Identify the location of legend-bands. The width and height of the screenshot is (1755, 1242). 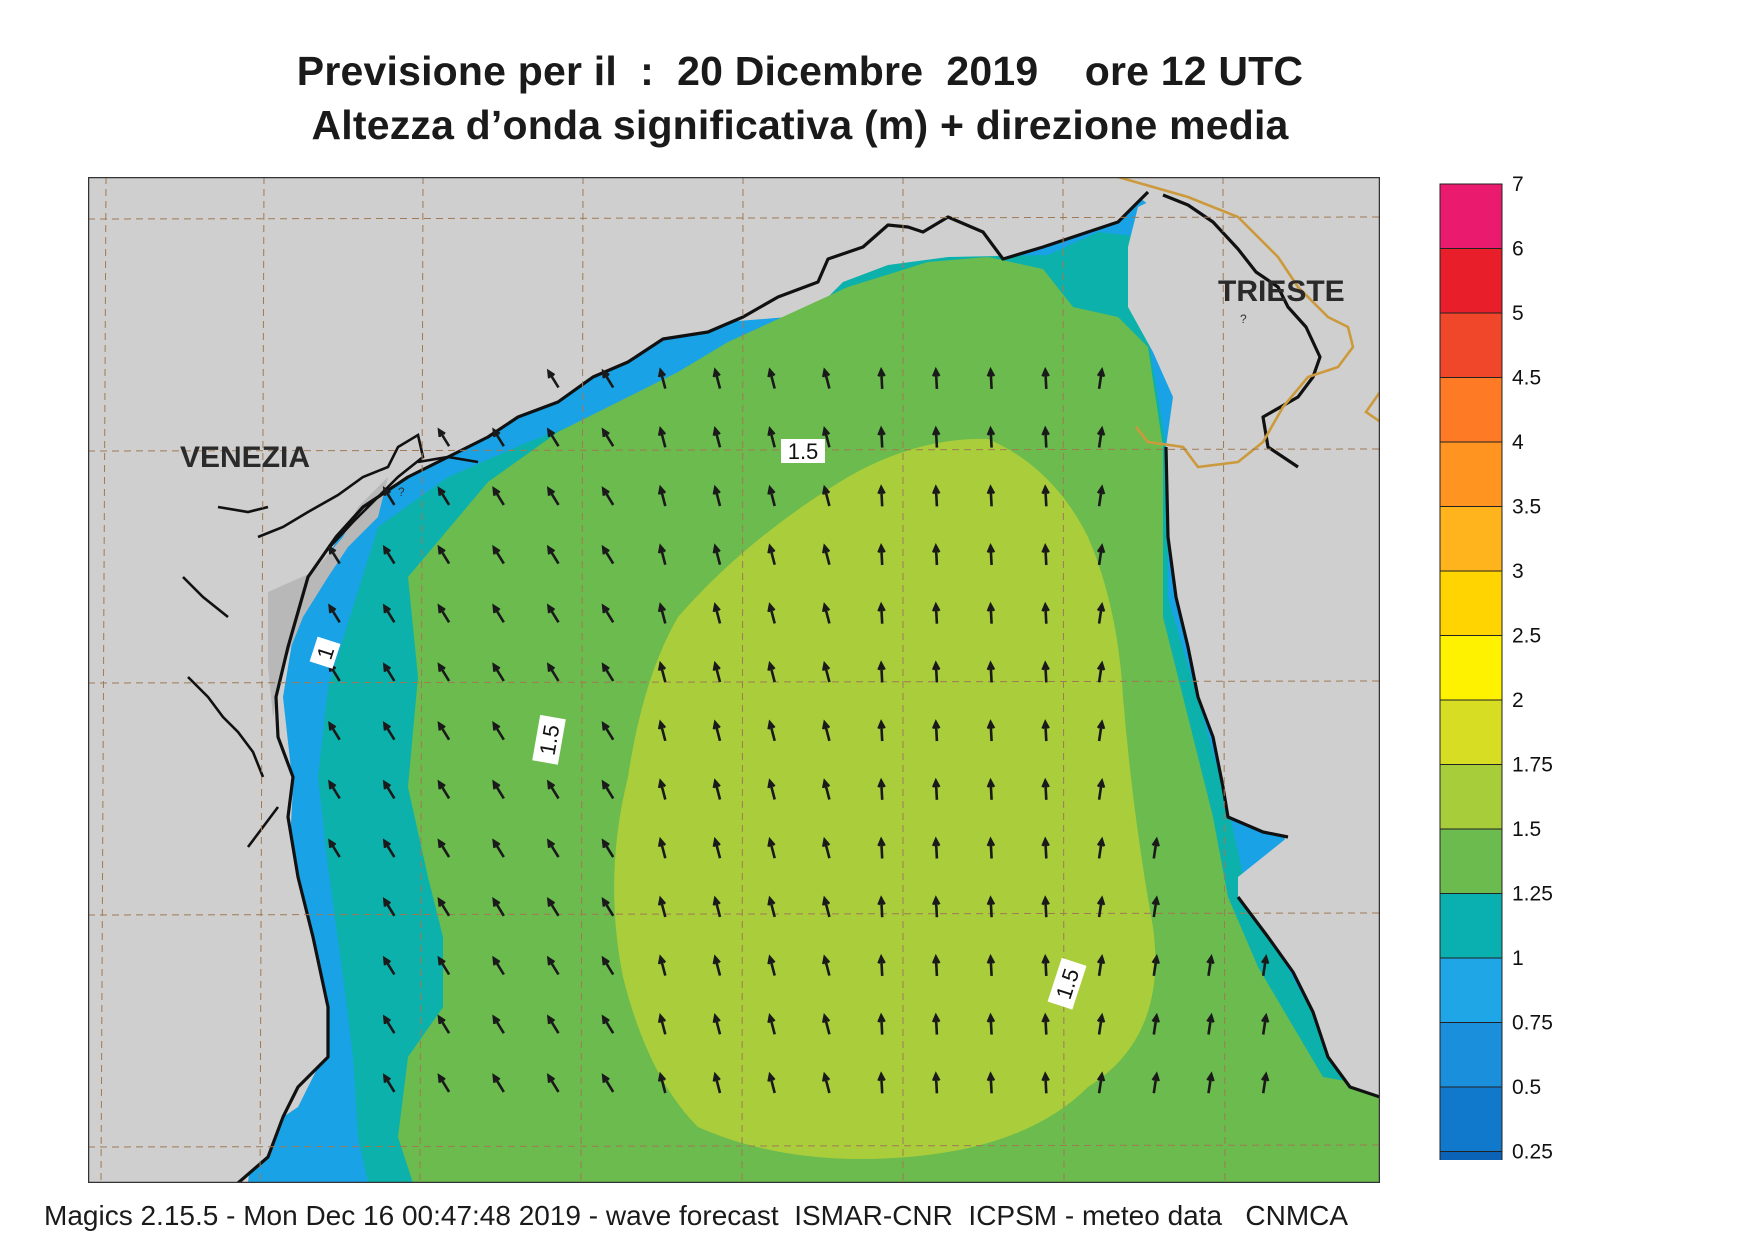
(1471, 671).